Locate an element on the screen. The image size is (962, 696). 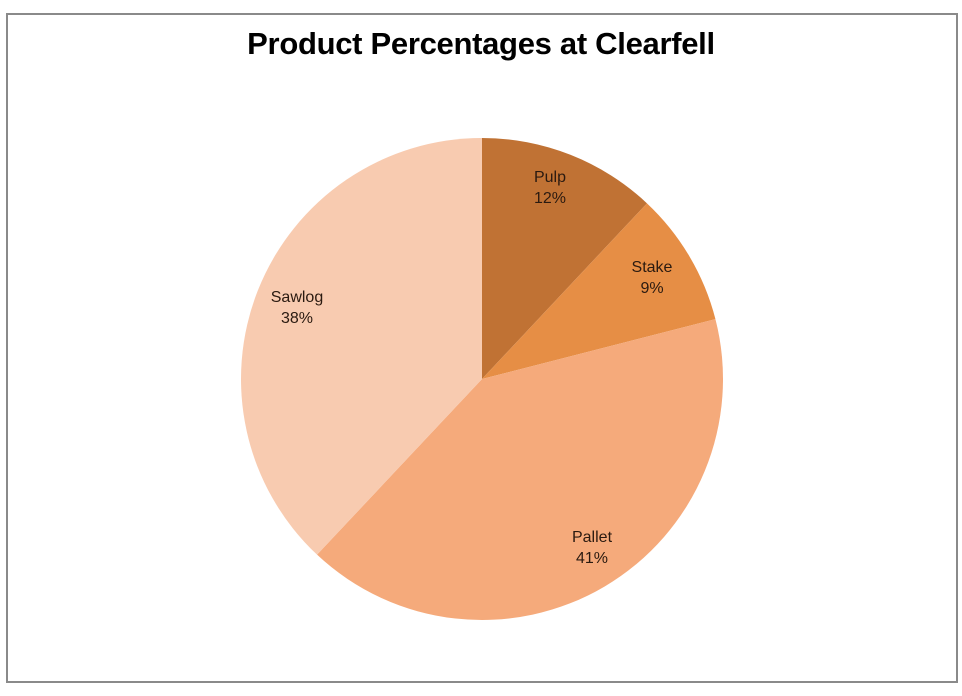
chart-title: Product Percentages at Clearfell is located at coordinates (481, 43).